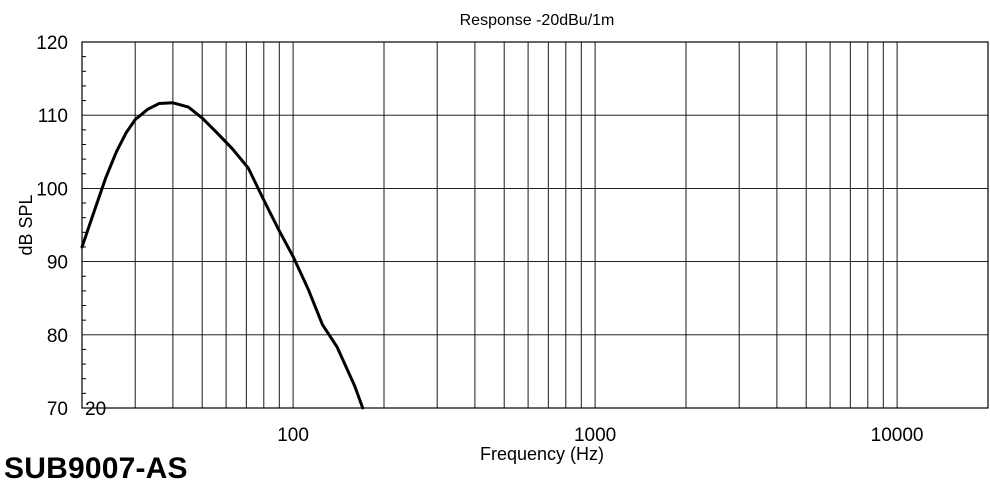  Describe the element at coordinates (52, 43) in the screenshot. I see `y-tick-label: 120` at that location.